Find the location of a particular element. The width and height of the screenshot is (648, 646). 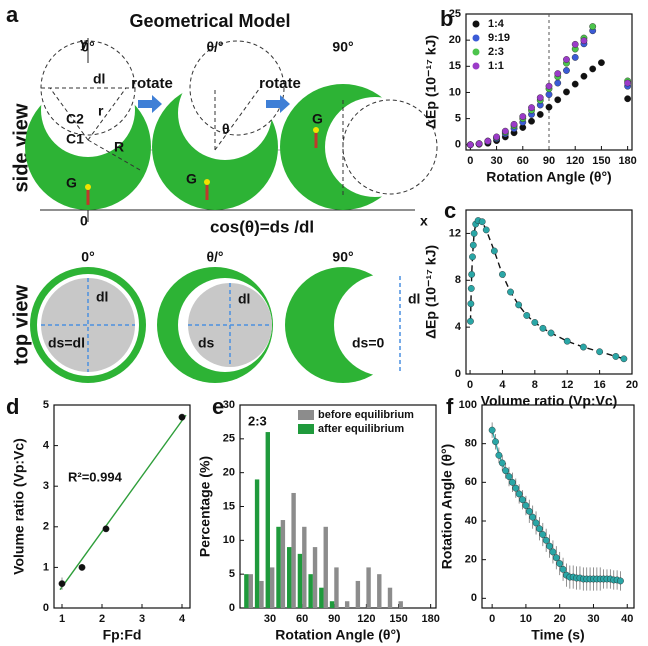

y-tick-label: 30 is located at coordinates (229, 405).